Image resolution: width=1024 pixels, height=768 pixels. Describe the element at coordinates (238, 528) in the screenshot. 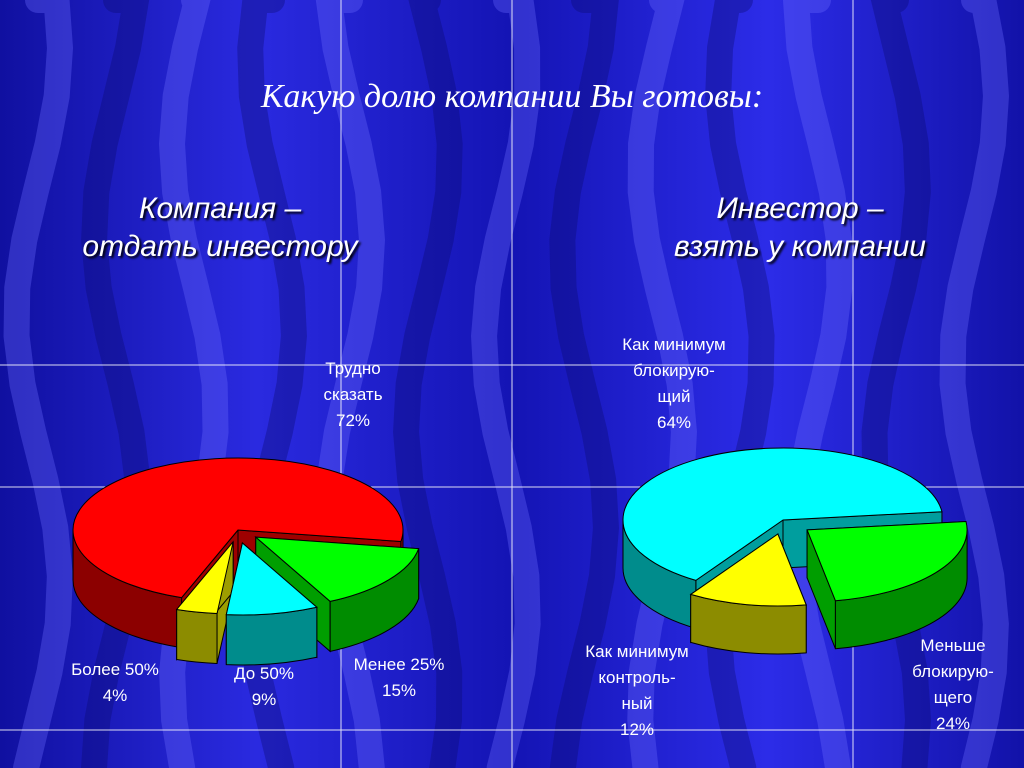

I see `slice-hard-to-say` at that location.